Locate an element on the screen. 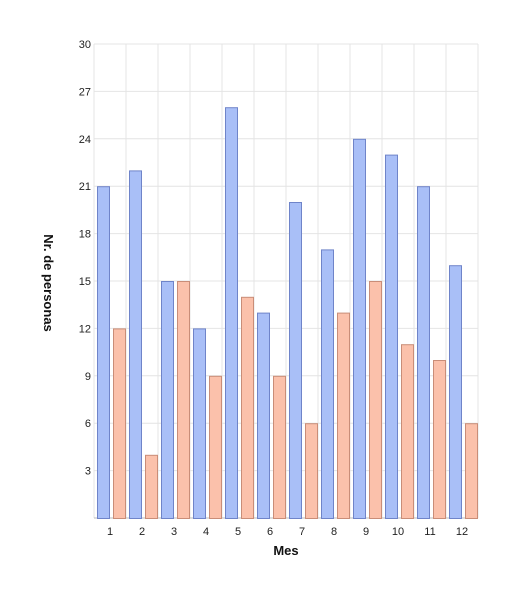 The image size is (518, 594). y-tick-labels: 3 6 9 12 15 18 21 24 27 30 is located at coordinates (85, 258).